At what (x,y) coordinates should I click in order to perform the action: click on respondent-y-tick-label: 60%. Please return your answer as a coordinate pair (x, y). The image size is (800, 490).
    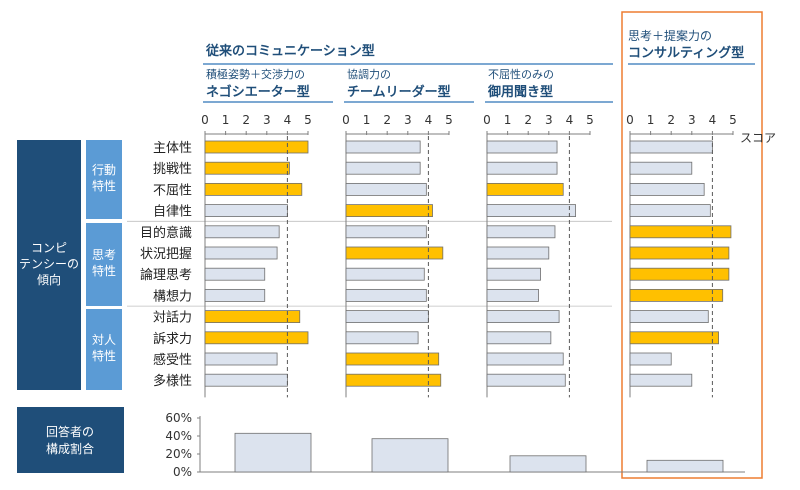
    Looking at the image, I should click on (178, 418).